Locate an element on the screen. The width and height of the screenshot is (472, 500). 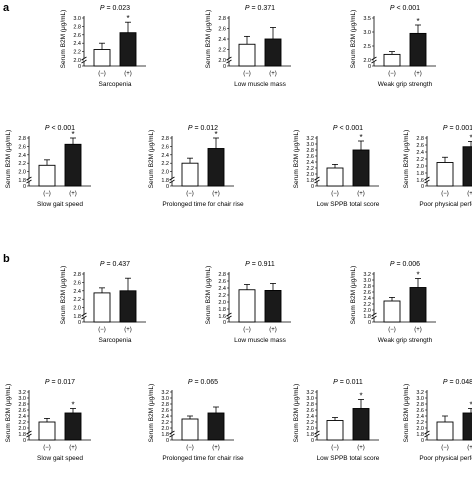
x-axis-label: Slow gait speed is located at coordinates (60, 458).